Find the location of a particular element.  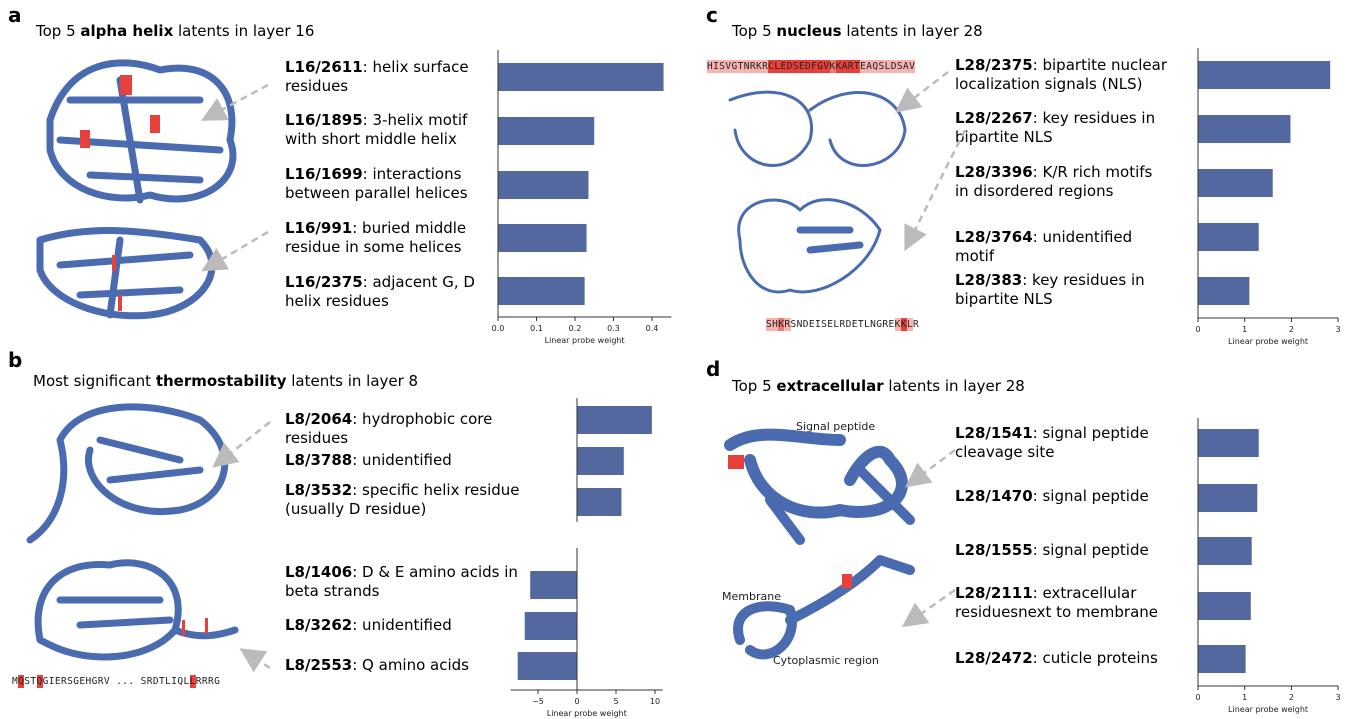

latent-id: L16/2375 is located at coordinates (324, 282).